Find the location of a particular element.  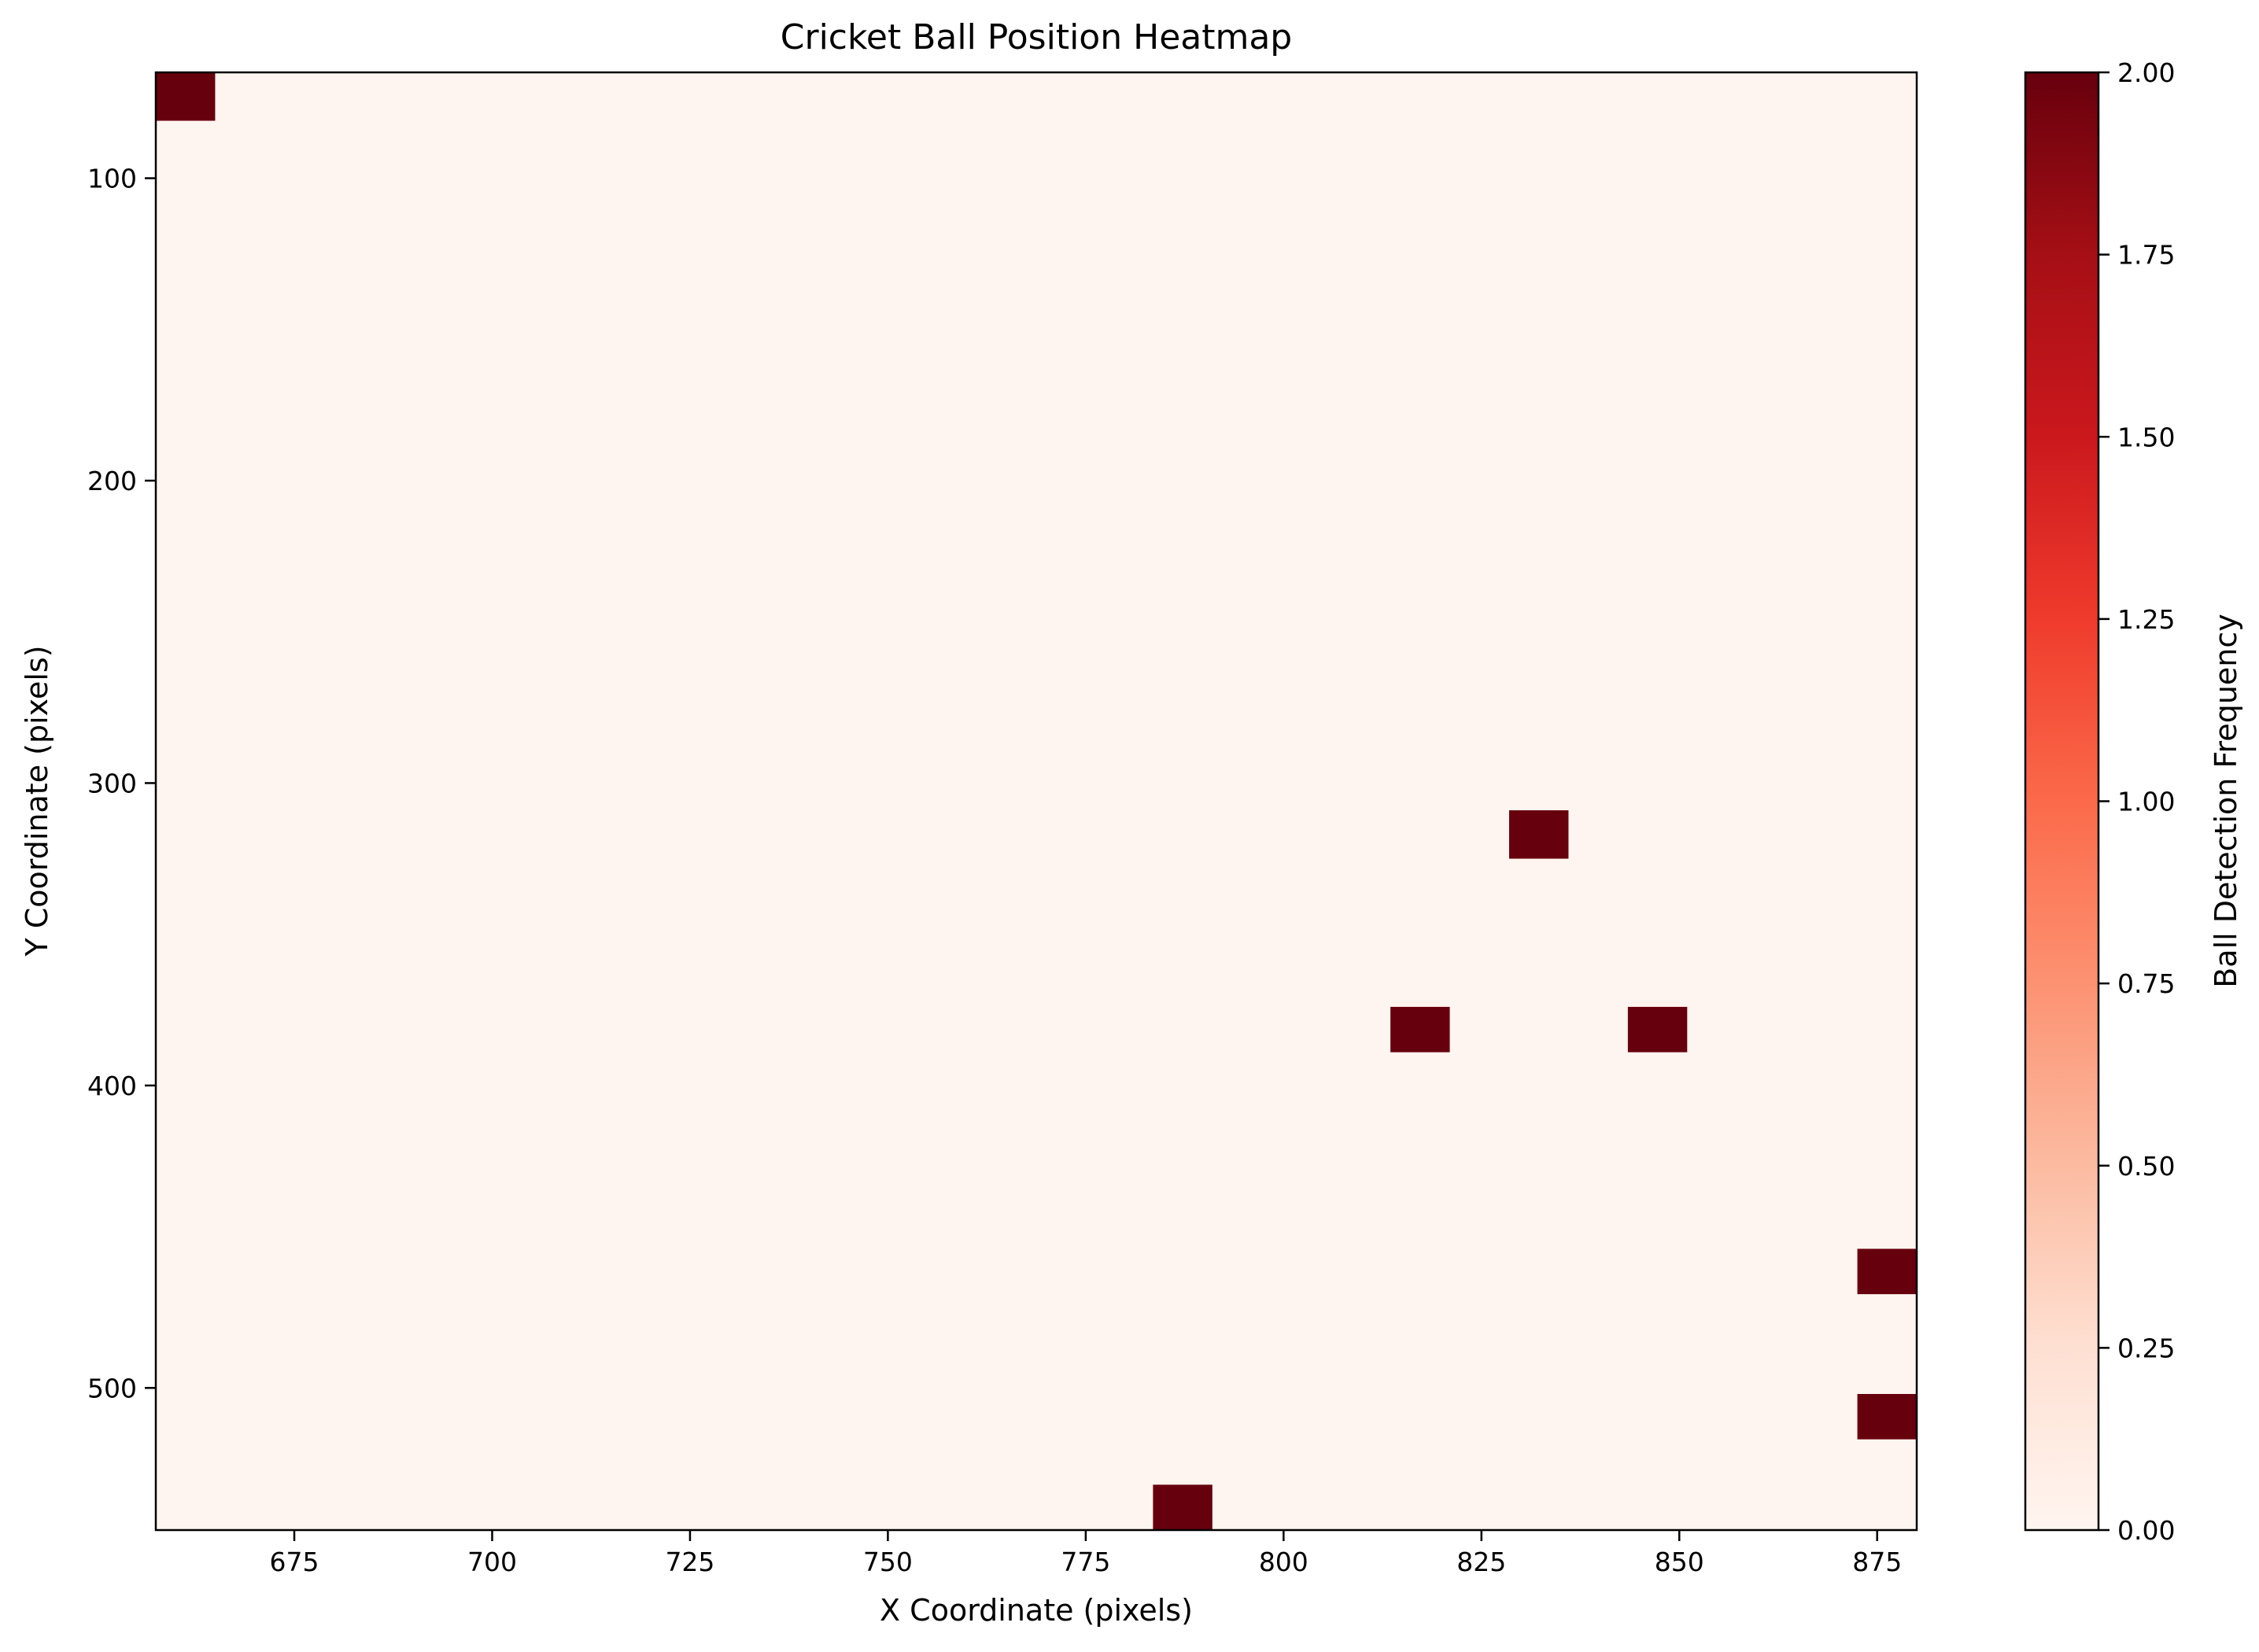

y-axis-ticks: 100 200 300 400 500 is located at coordinates (121, 783).